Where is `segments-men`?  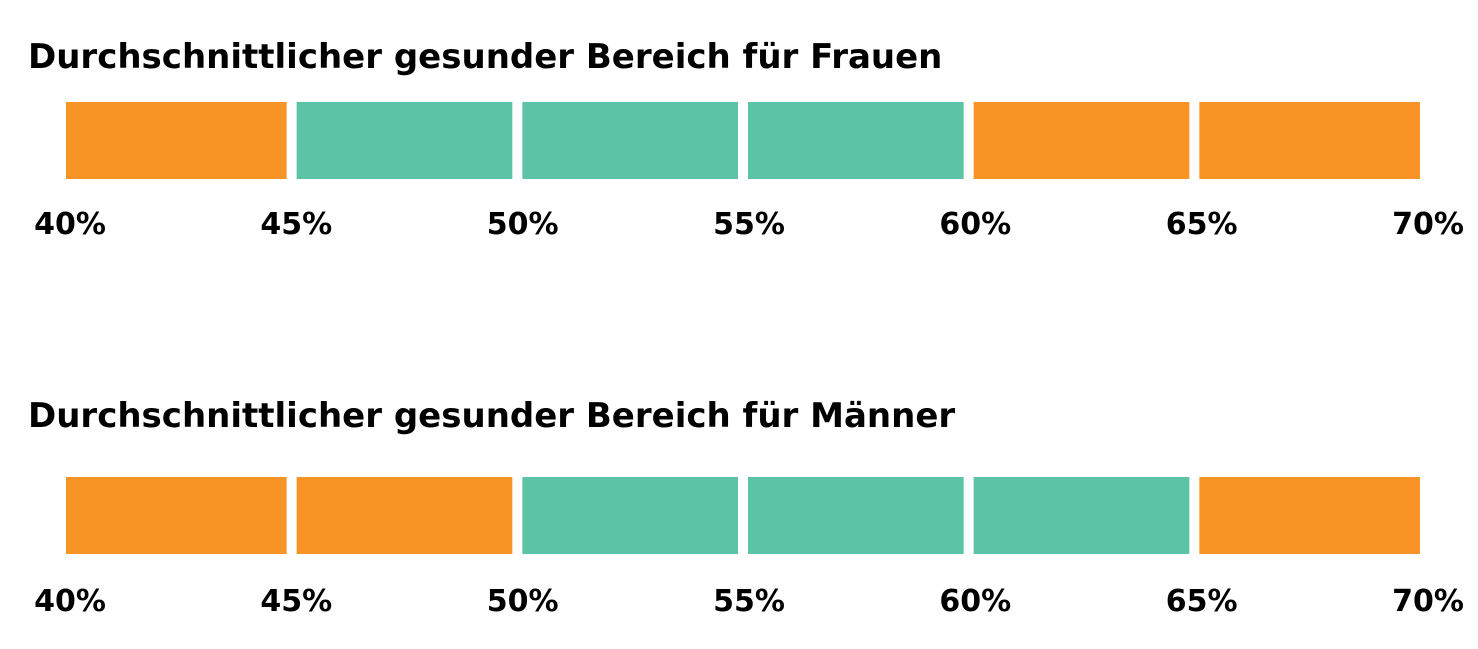
segments-men is located at coordinates (743, 515).